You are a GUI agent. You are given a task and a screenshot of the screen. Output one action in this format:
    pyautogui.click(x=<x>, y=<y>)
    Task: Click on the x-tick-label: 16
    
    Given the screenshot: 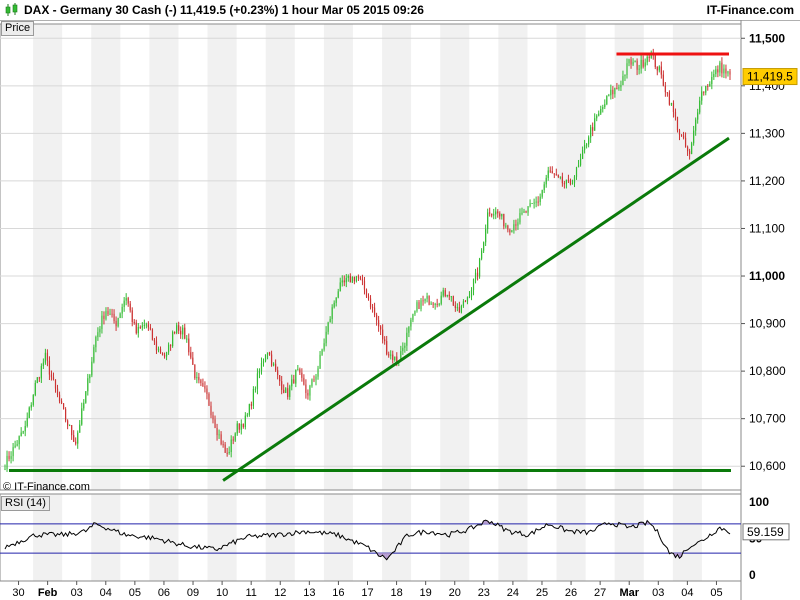 What is the action you would take?
    pyautogui.click(x=338, y=593)
    